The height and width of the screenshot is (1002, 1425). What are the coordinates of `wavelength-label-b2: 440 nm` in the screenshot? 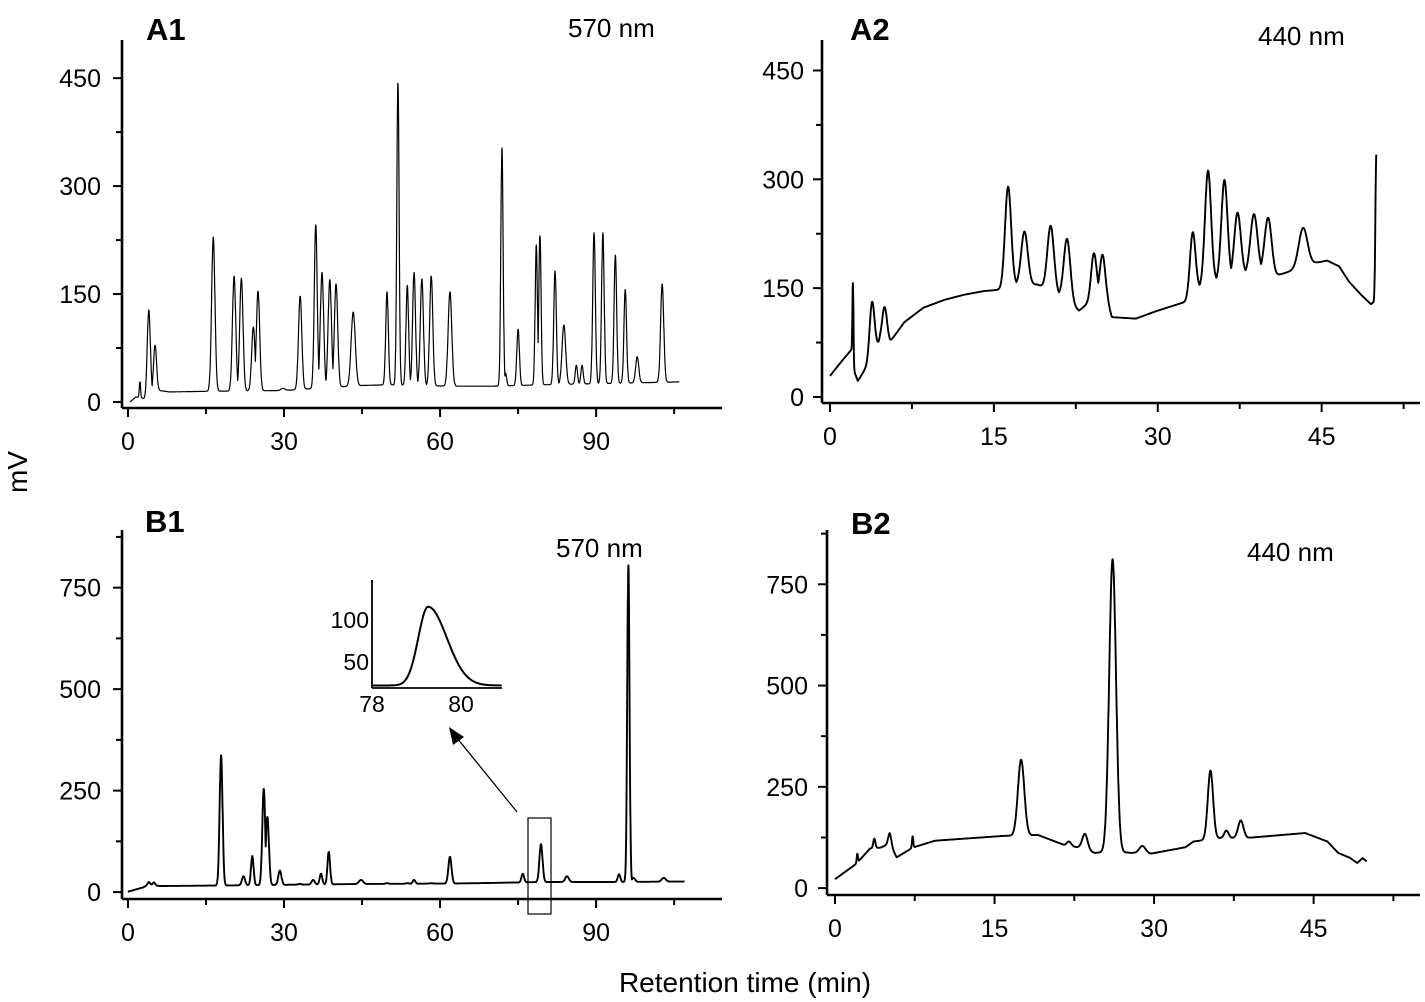 It's located at (1290, 552).